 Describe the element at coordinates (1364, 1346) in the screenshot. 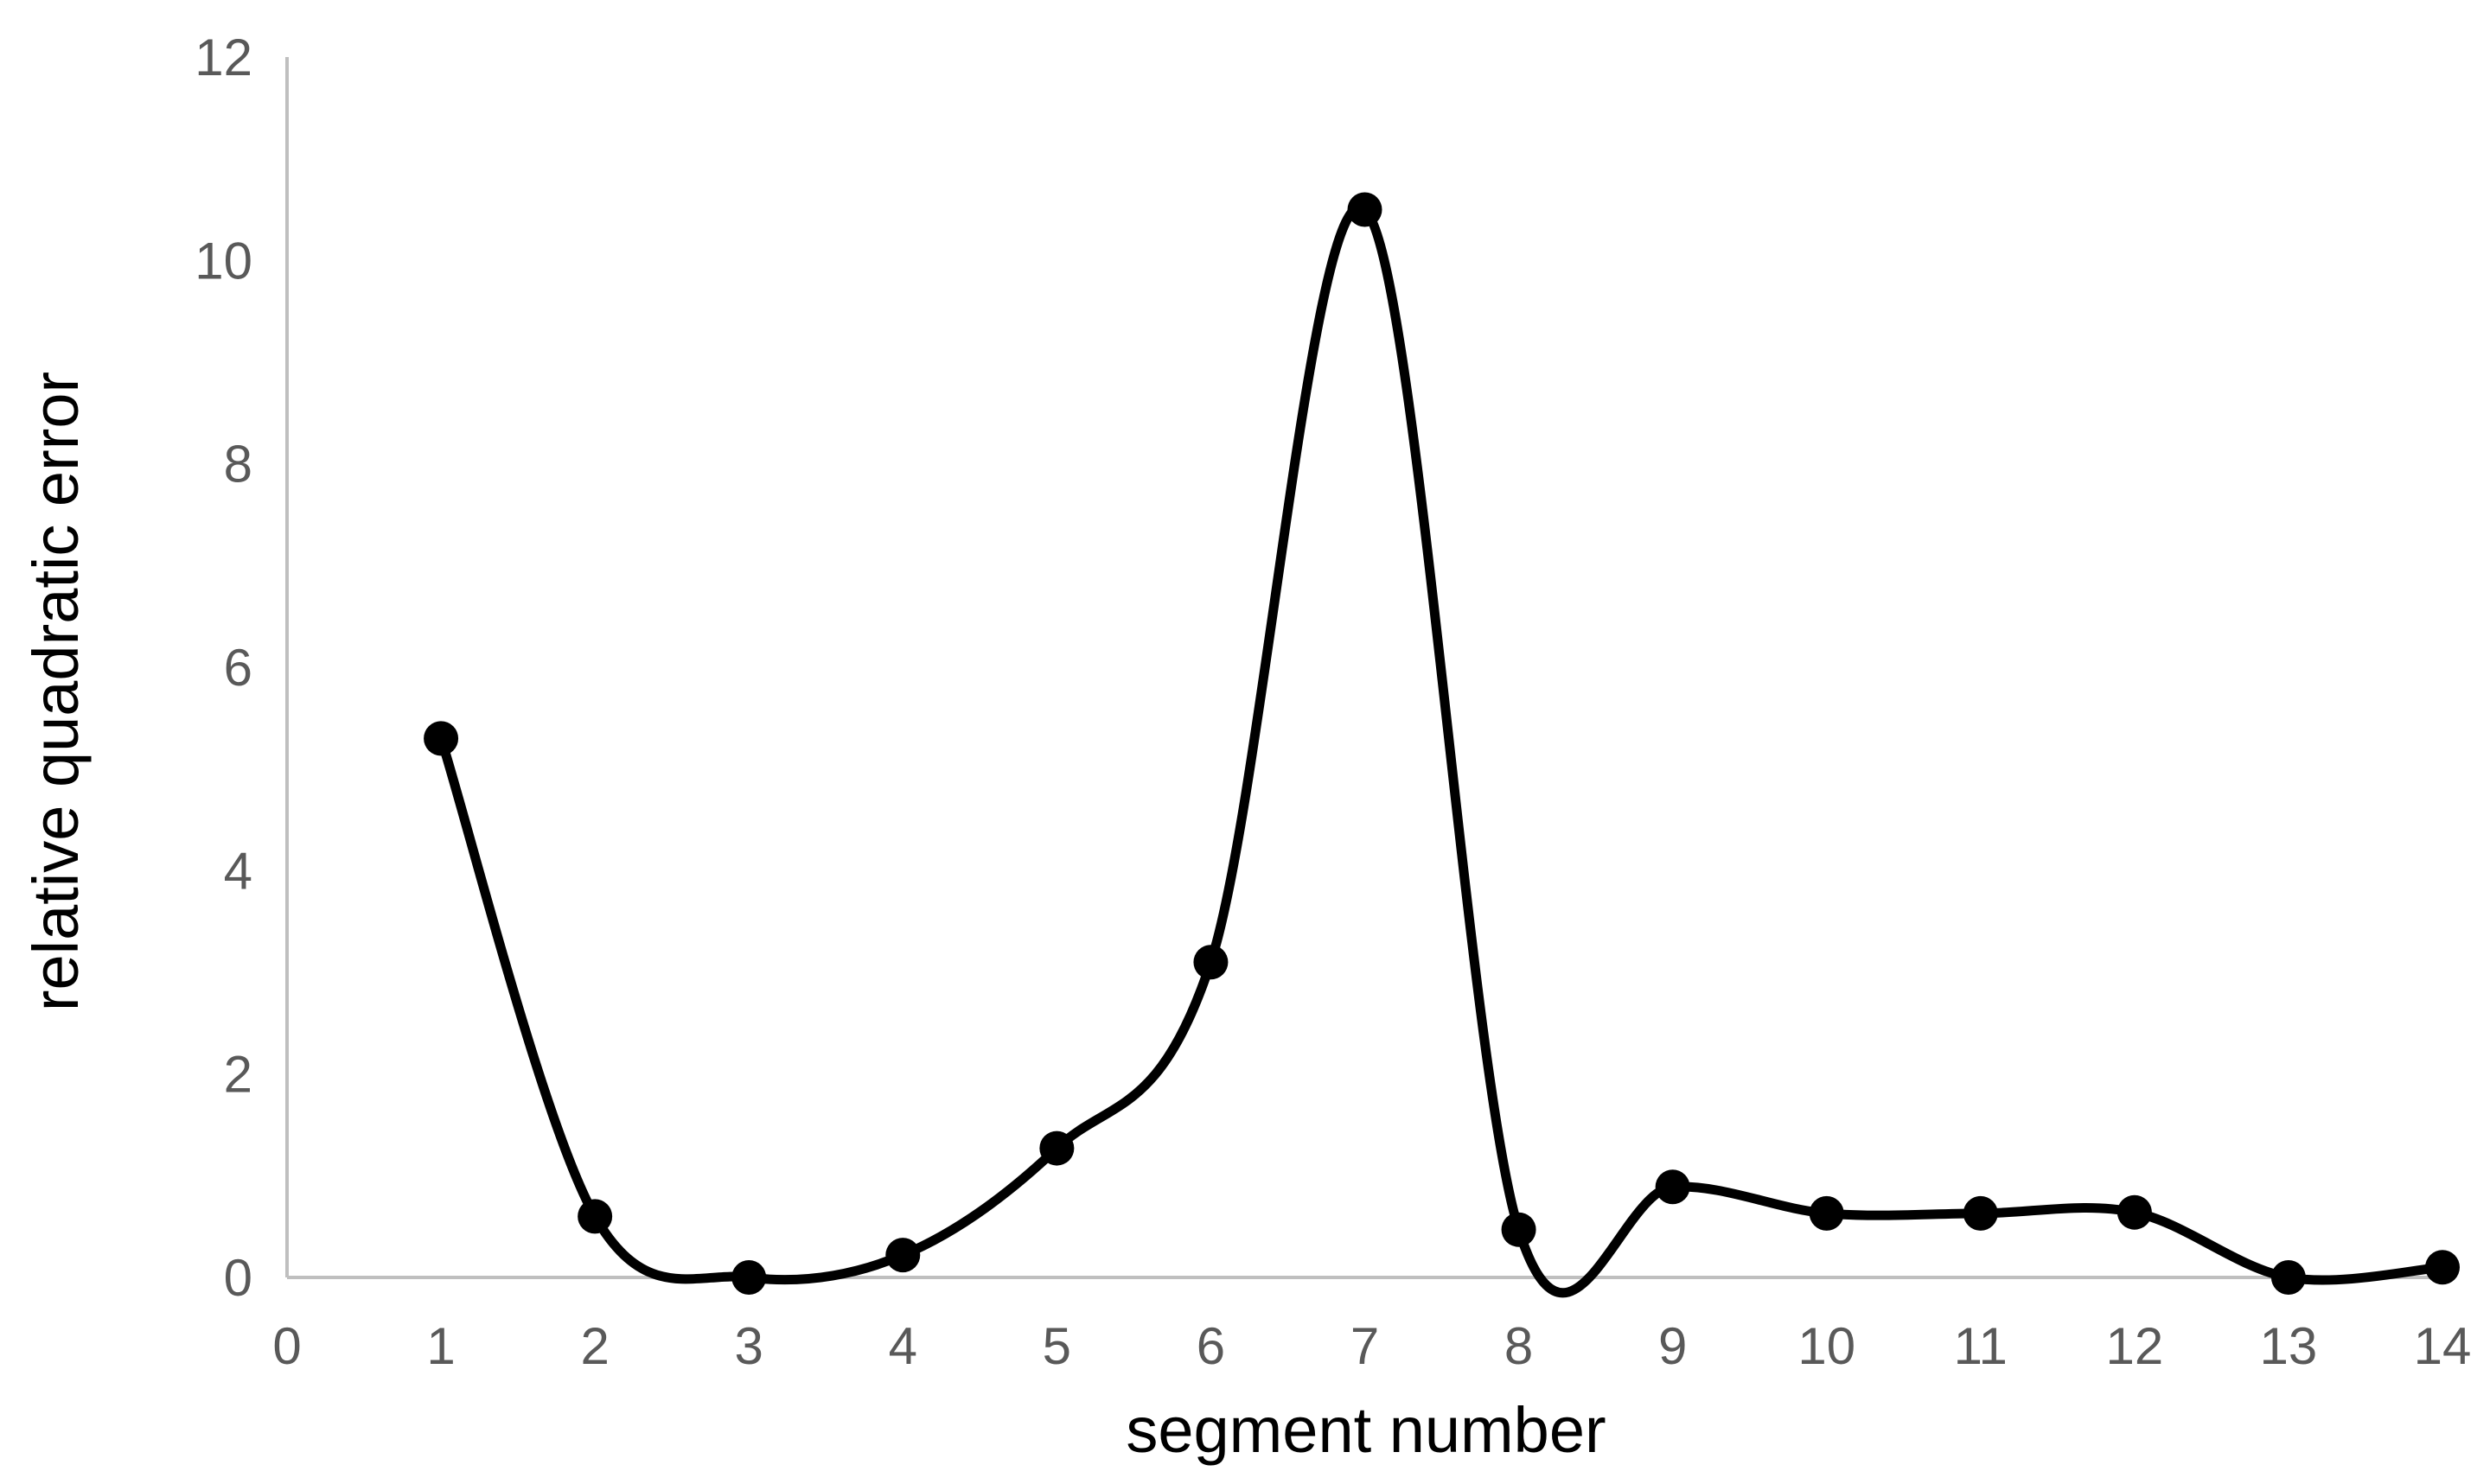

I see `x-tick-label: 7` at that location.